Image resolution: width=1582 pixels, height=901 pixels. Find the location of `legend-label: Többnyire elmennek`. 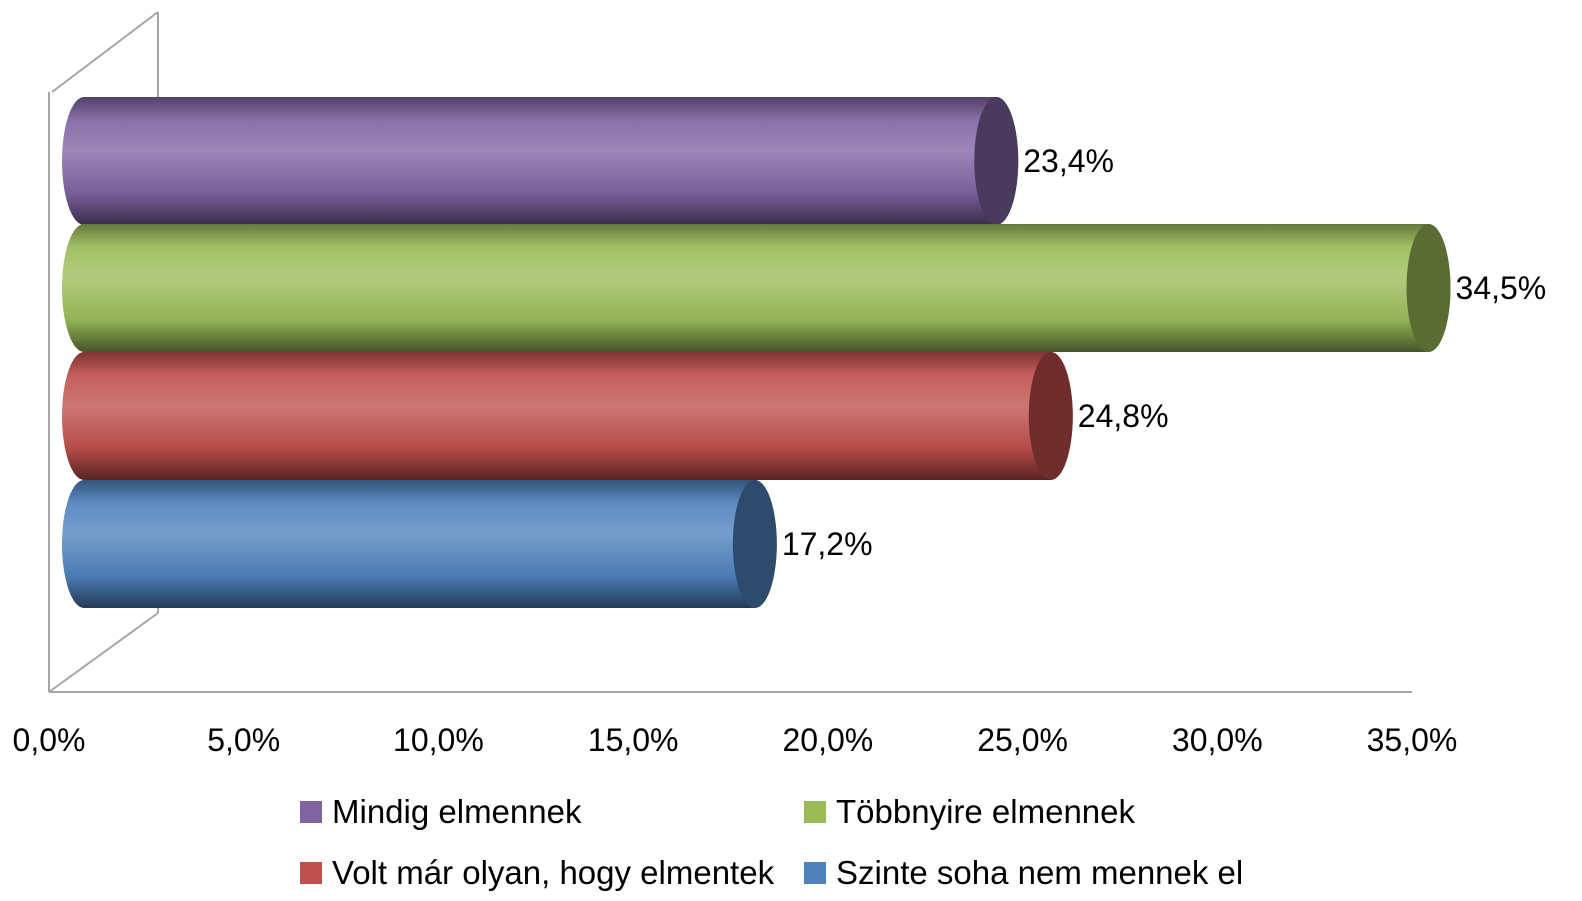

legend-label: Többnyire elmennek is located at coordinates (985, 811).